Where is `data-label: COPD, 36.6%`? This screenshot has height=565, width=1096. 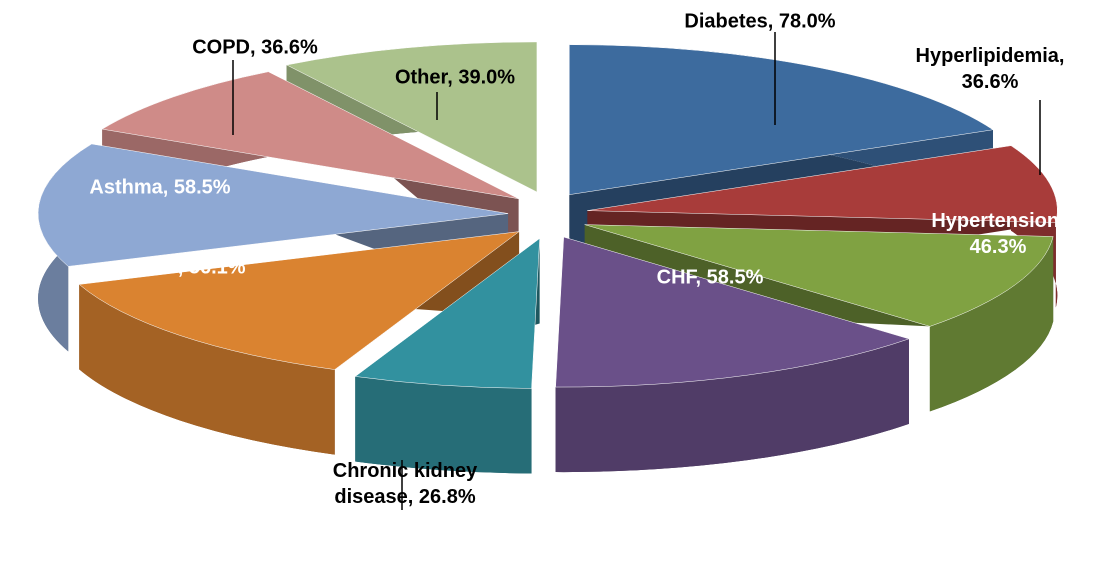
data-label: COPD, 36.6% is located at coordinates (255, 47).